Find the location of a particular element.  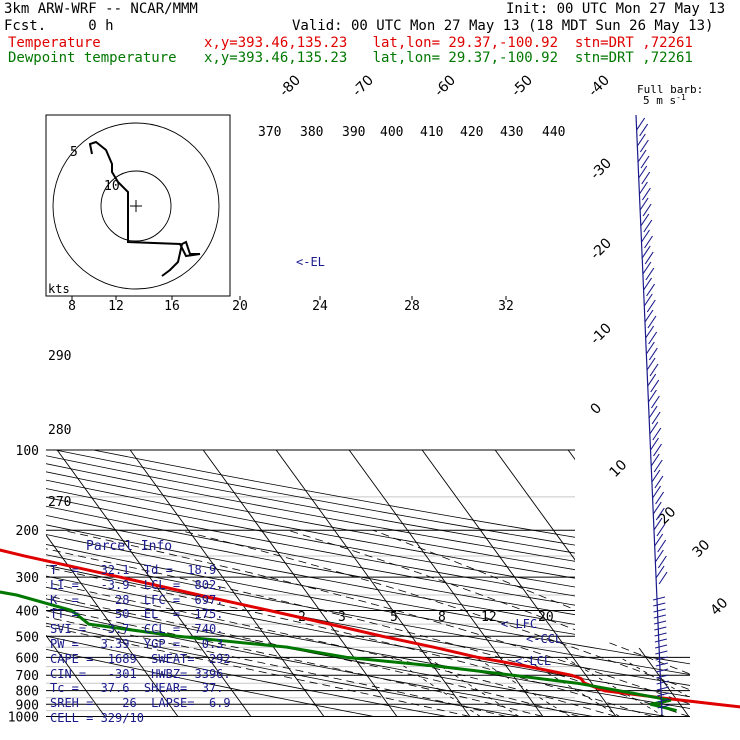

isotherm-label: -40 is located at coordinates (599, 85).